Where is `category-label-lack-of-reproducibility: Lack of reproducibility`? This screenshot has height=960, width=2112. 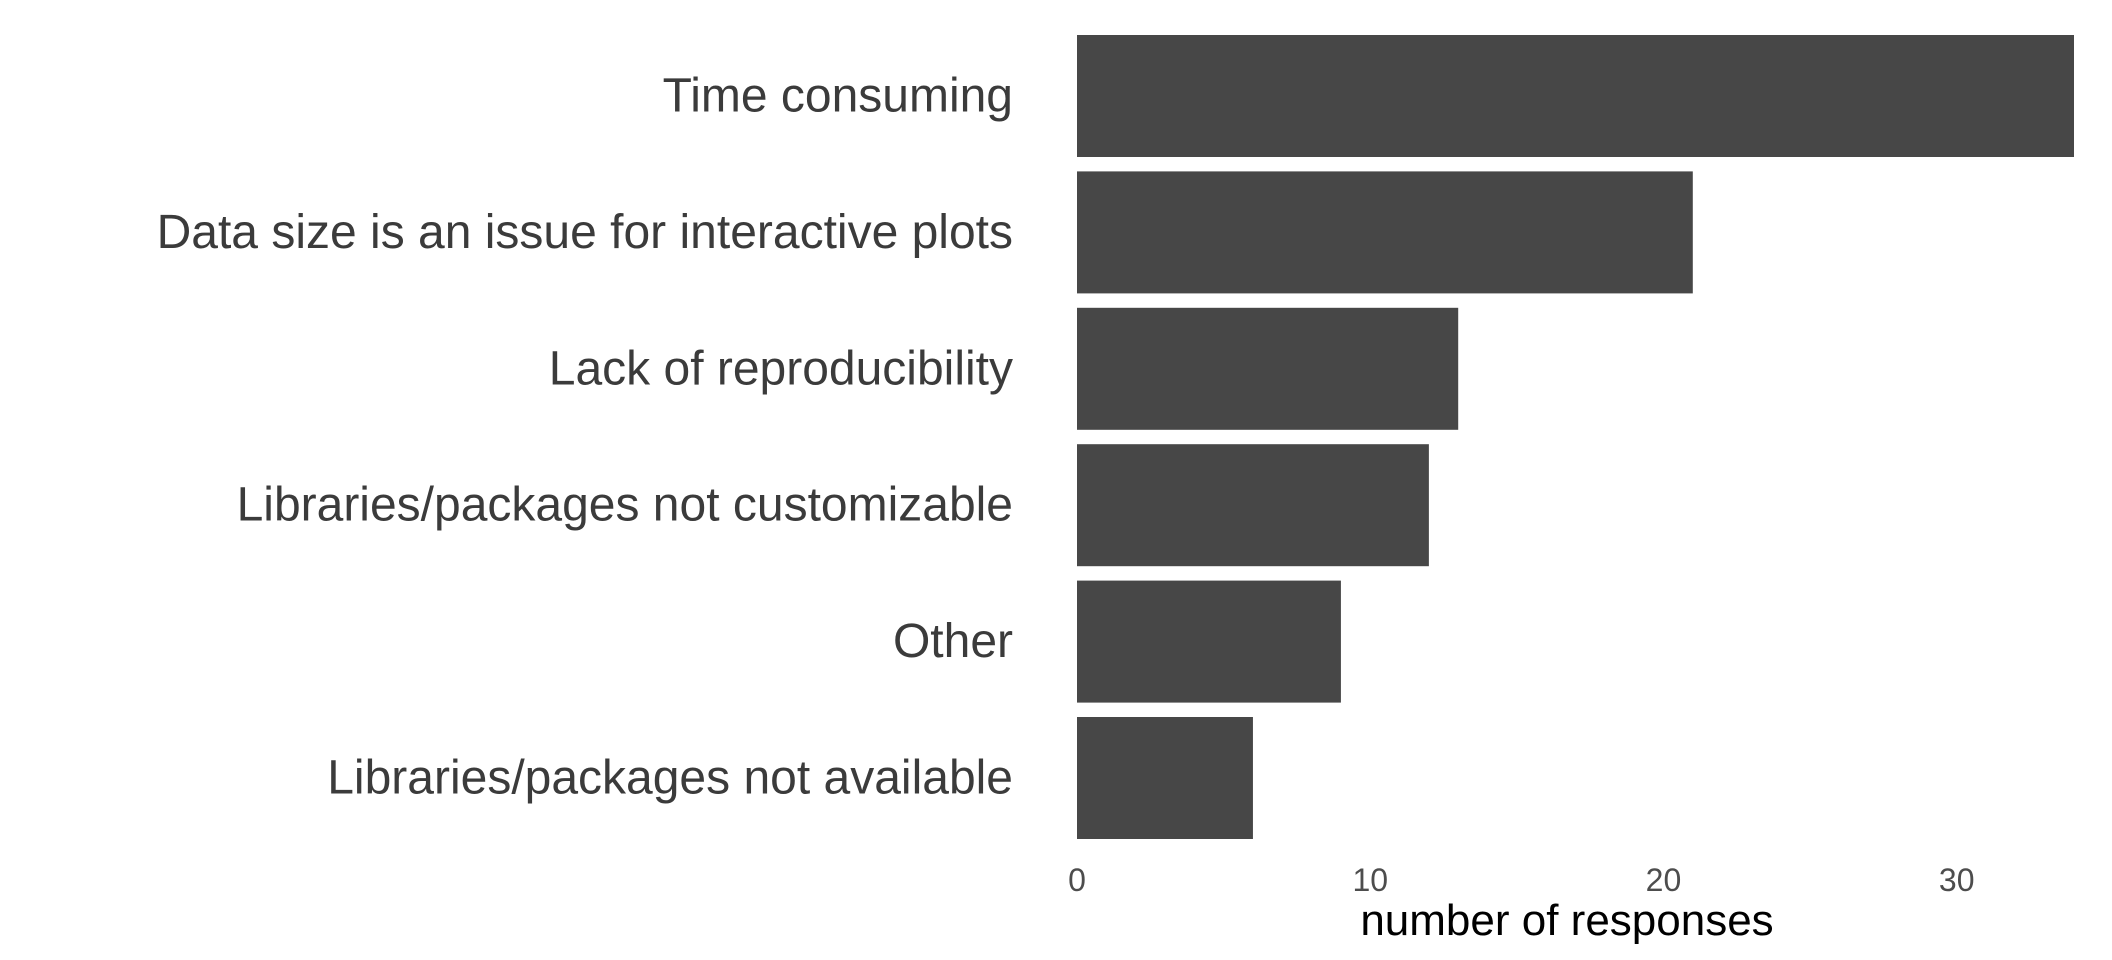
category-label-lack-of-reproducibility: Lack of reproducibility is located at coordinates (781, 368).